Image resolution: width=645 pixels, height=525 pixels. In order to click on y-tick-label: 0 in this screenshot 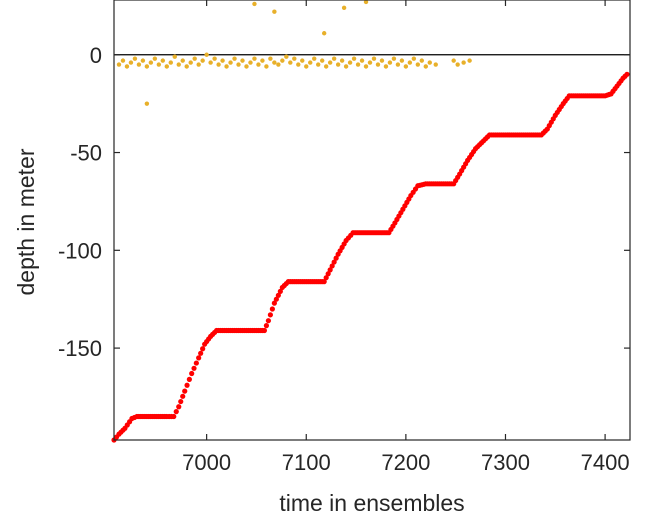, I will do `click(96, 55)`.